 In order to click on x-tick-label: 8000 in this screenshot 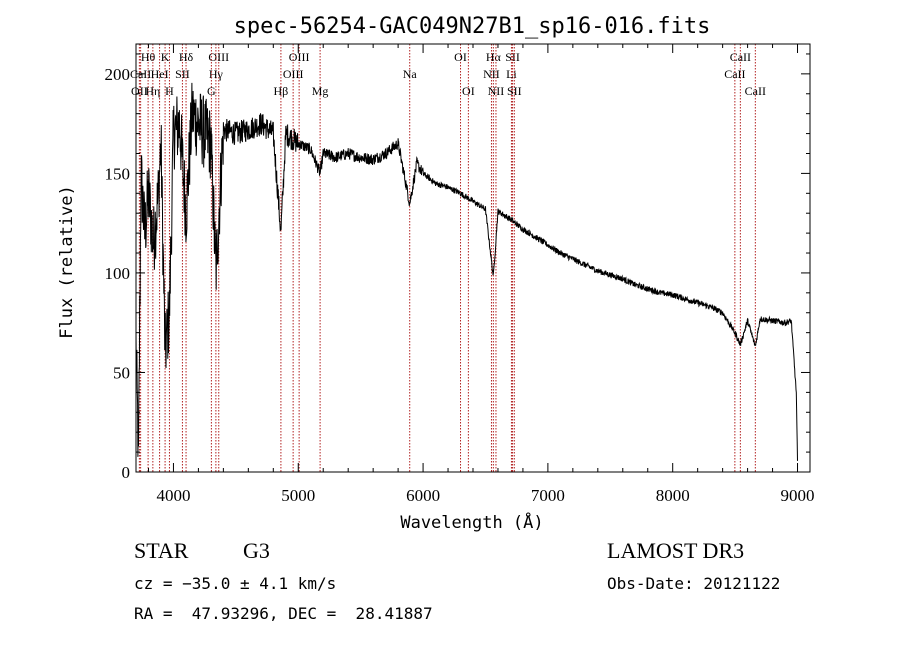, I will do `click(673, 495)`.